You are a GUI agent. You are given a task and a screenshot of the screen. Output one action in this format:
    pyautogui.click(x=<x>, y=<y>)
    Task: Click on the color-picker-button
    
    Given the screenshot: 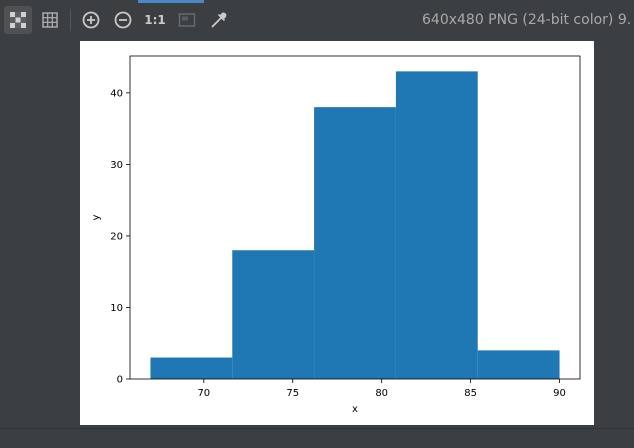 What is the action you would take?
    pyautogui.click(x=219, y=20)
    